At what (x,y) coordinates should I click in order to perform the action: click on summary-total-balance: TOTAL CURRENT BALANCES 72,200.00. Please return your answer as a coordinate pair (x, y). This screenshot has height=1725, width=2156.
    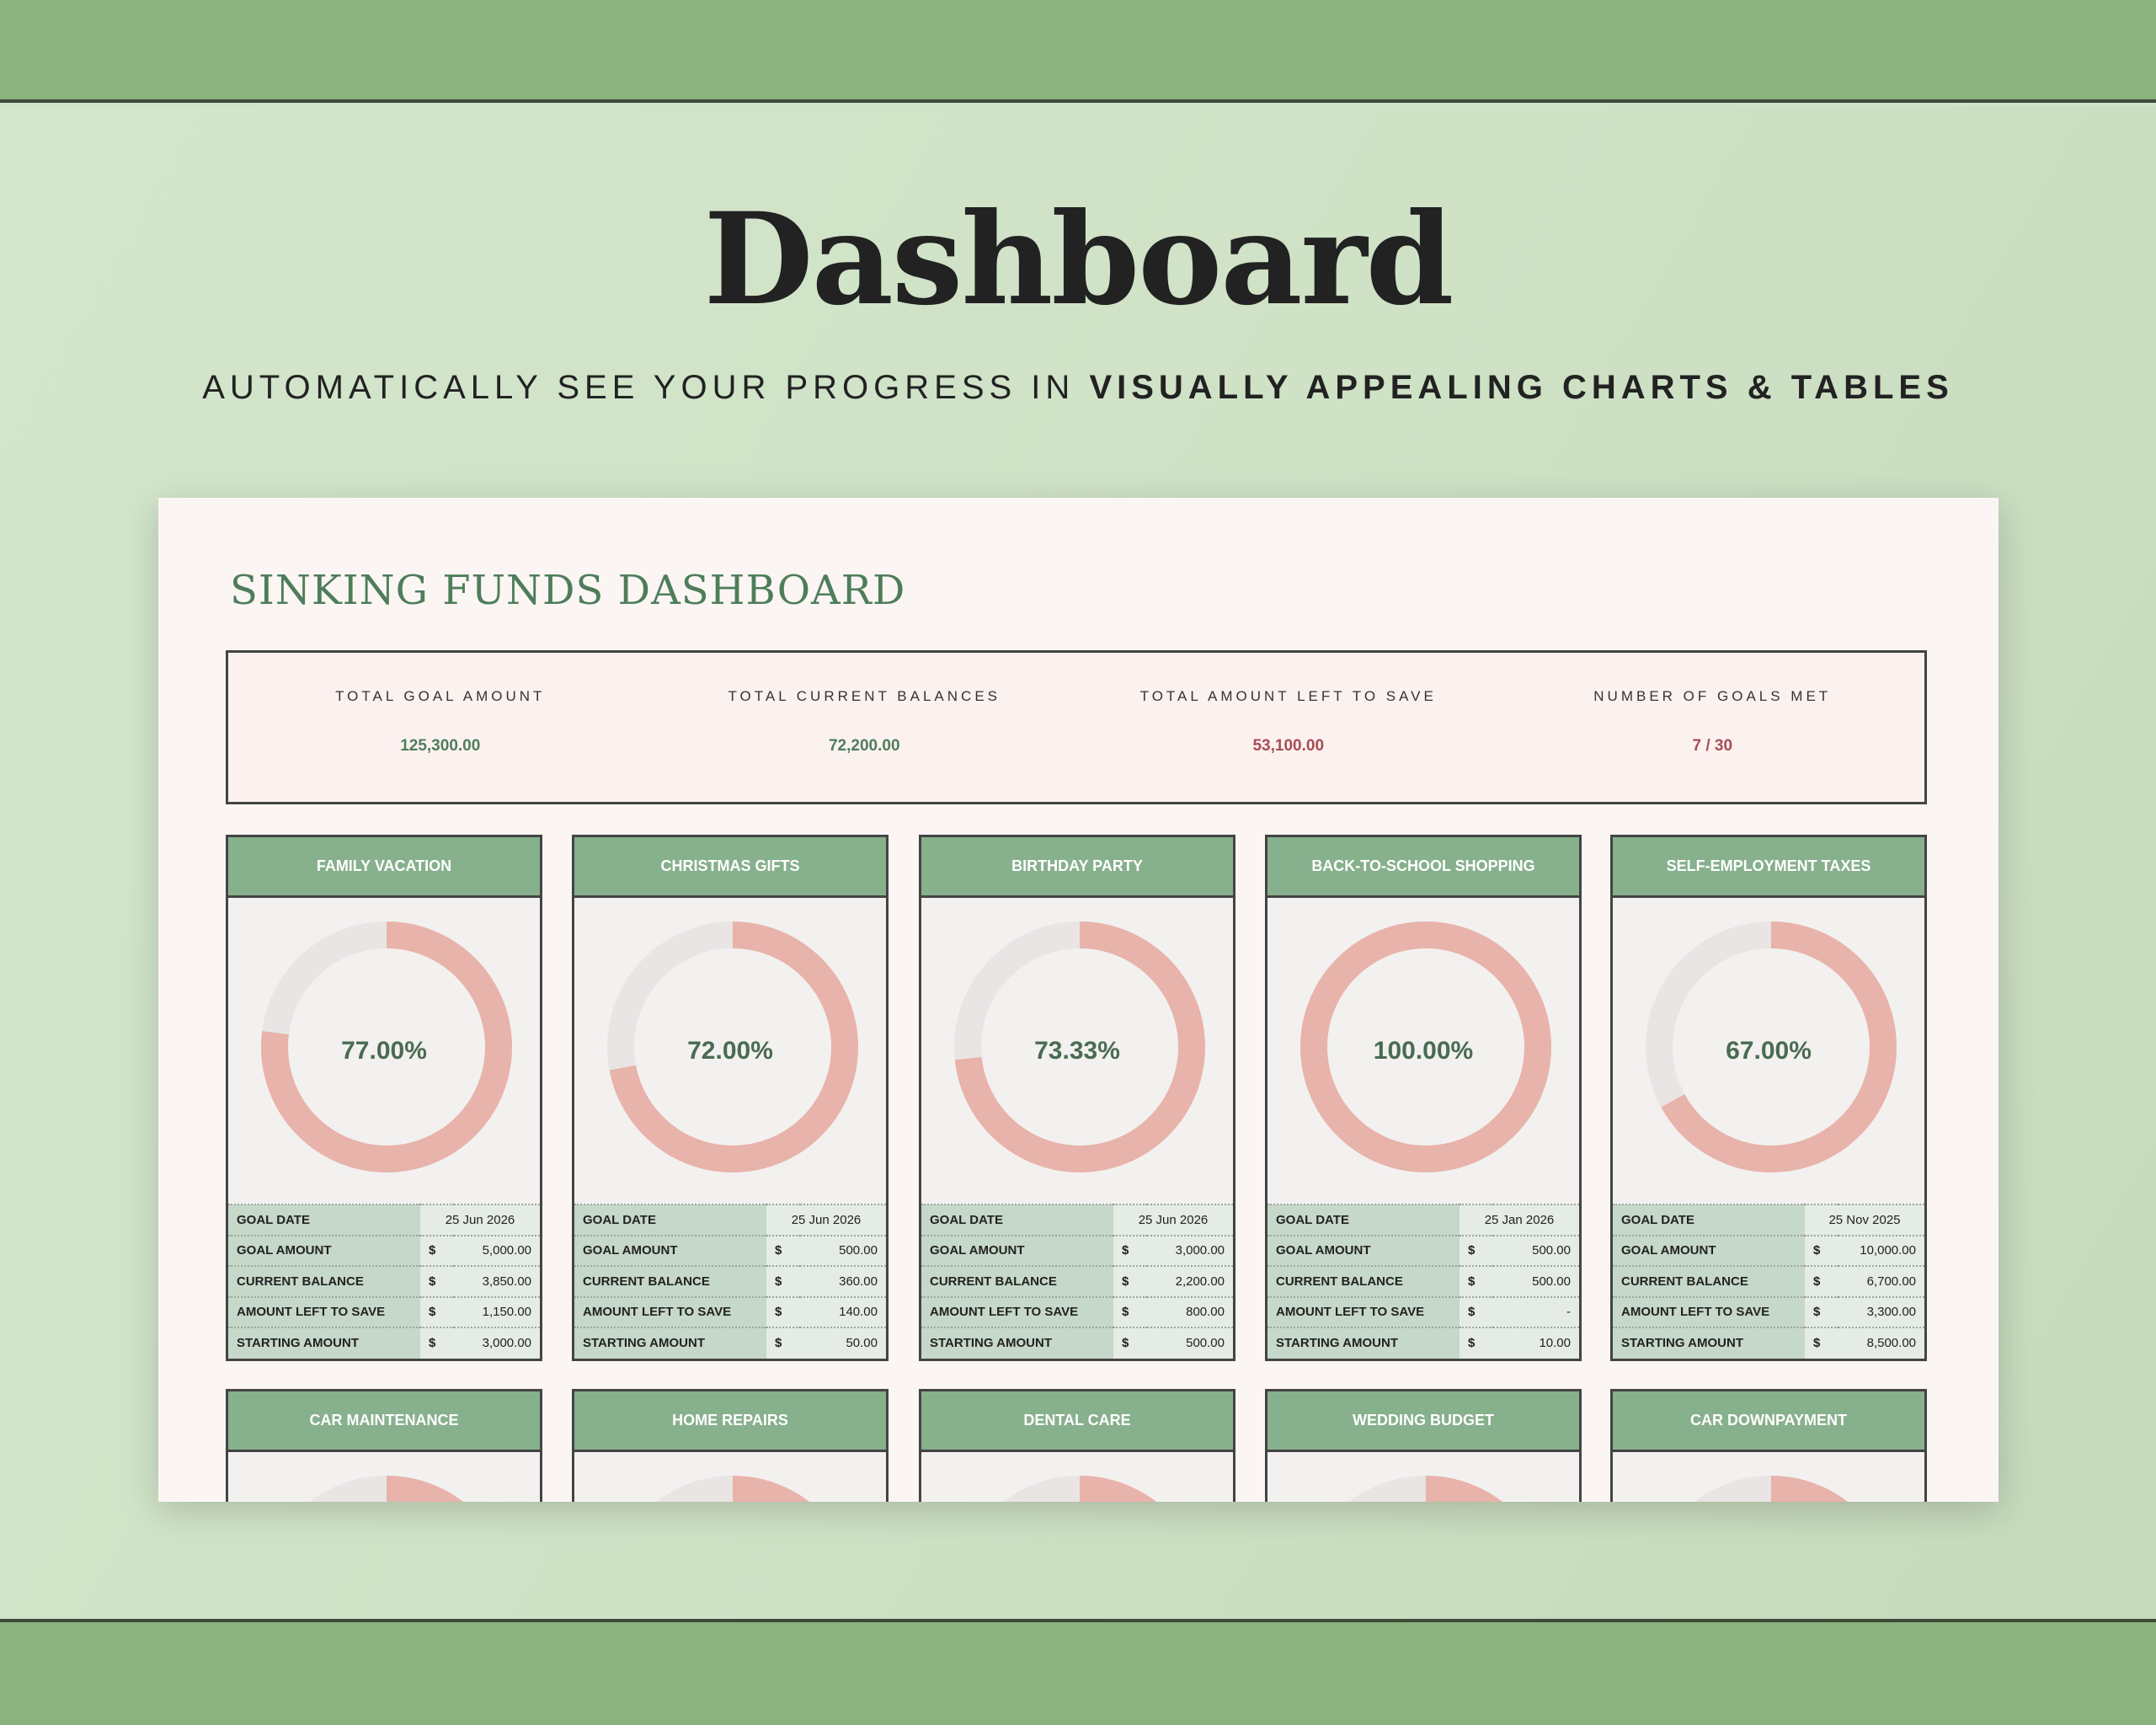
    Looking at the image, I should click on (865, 727).